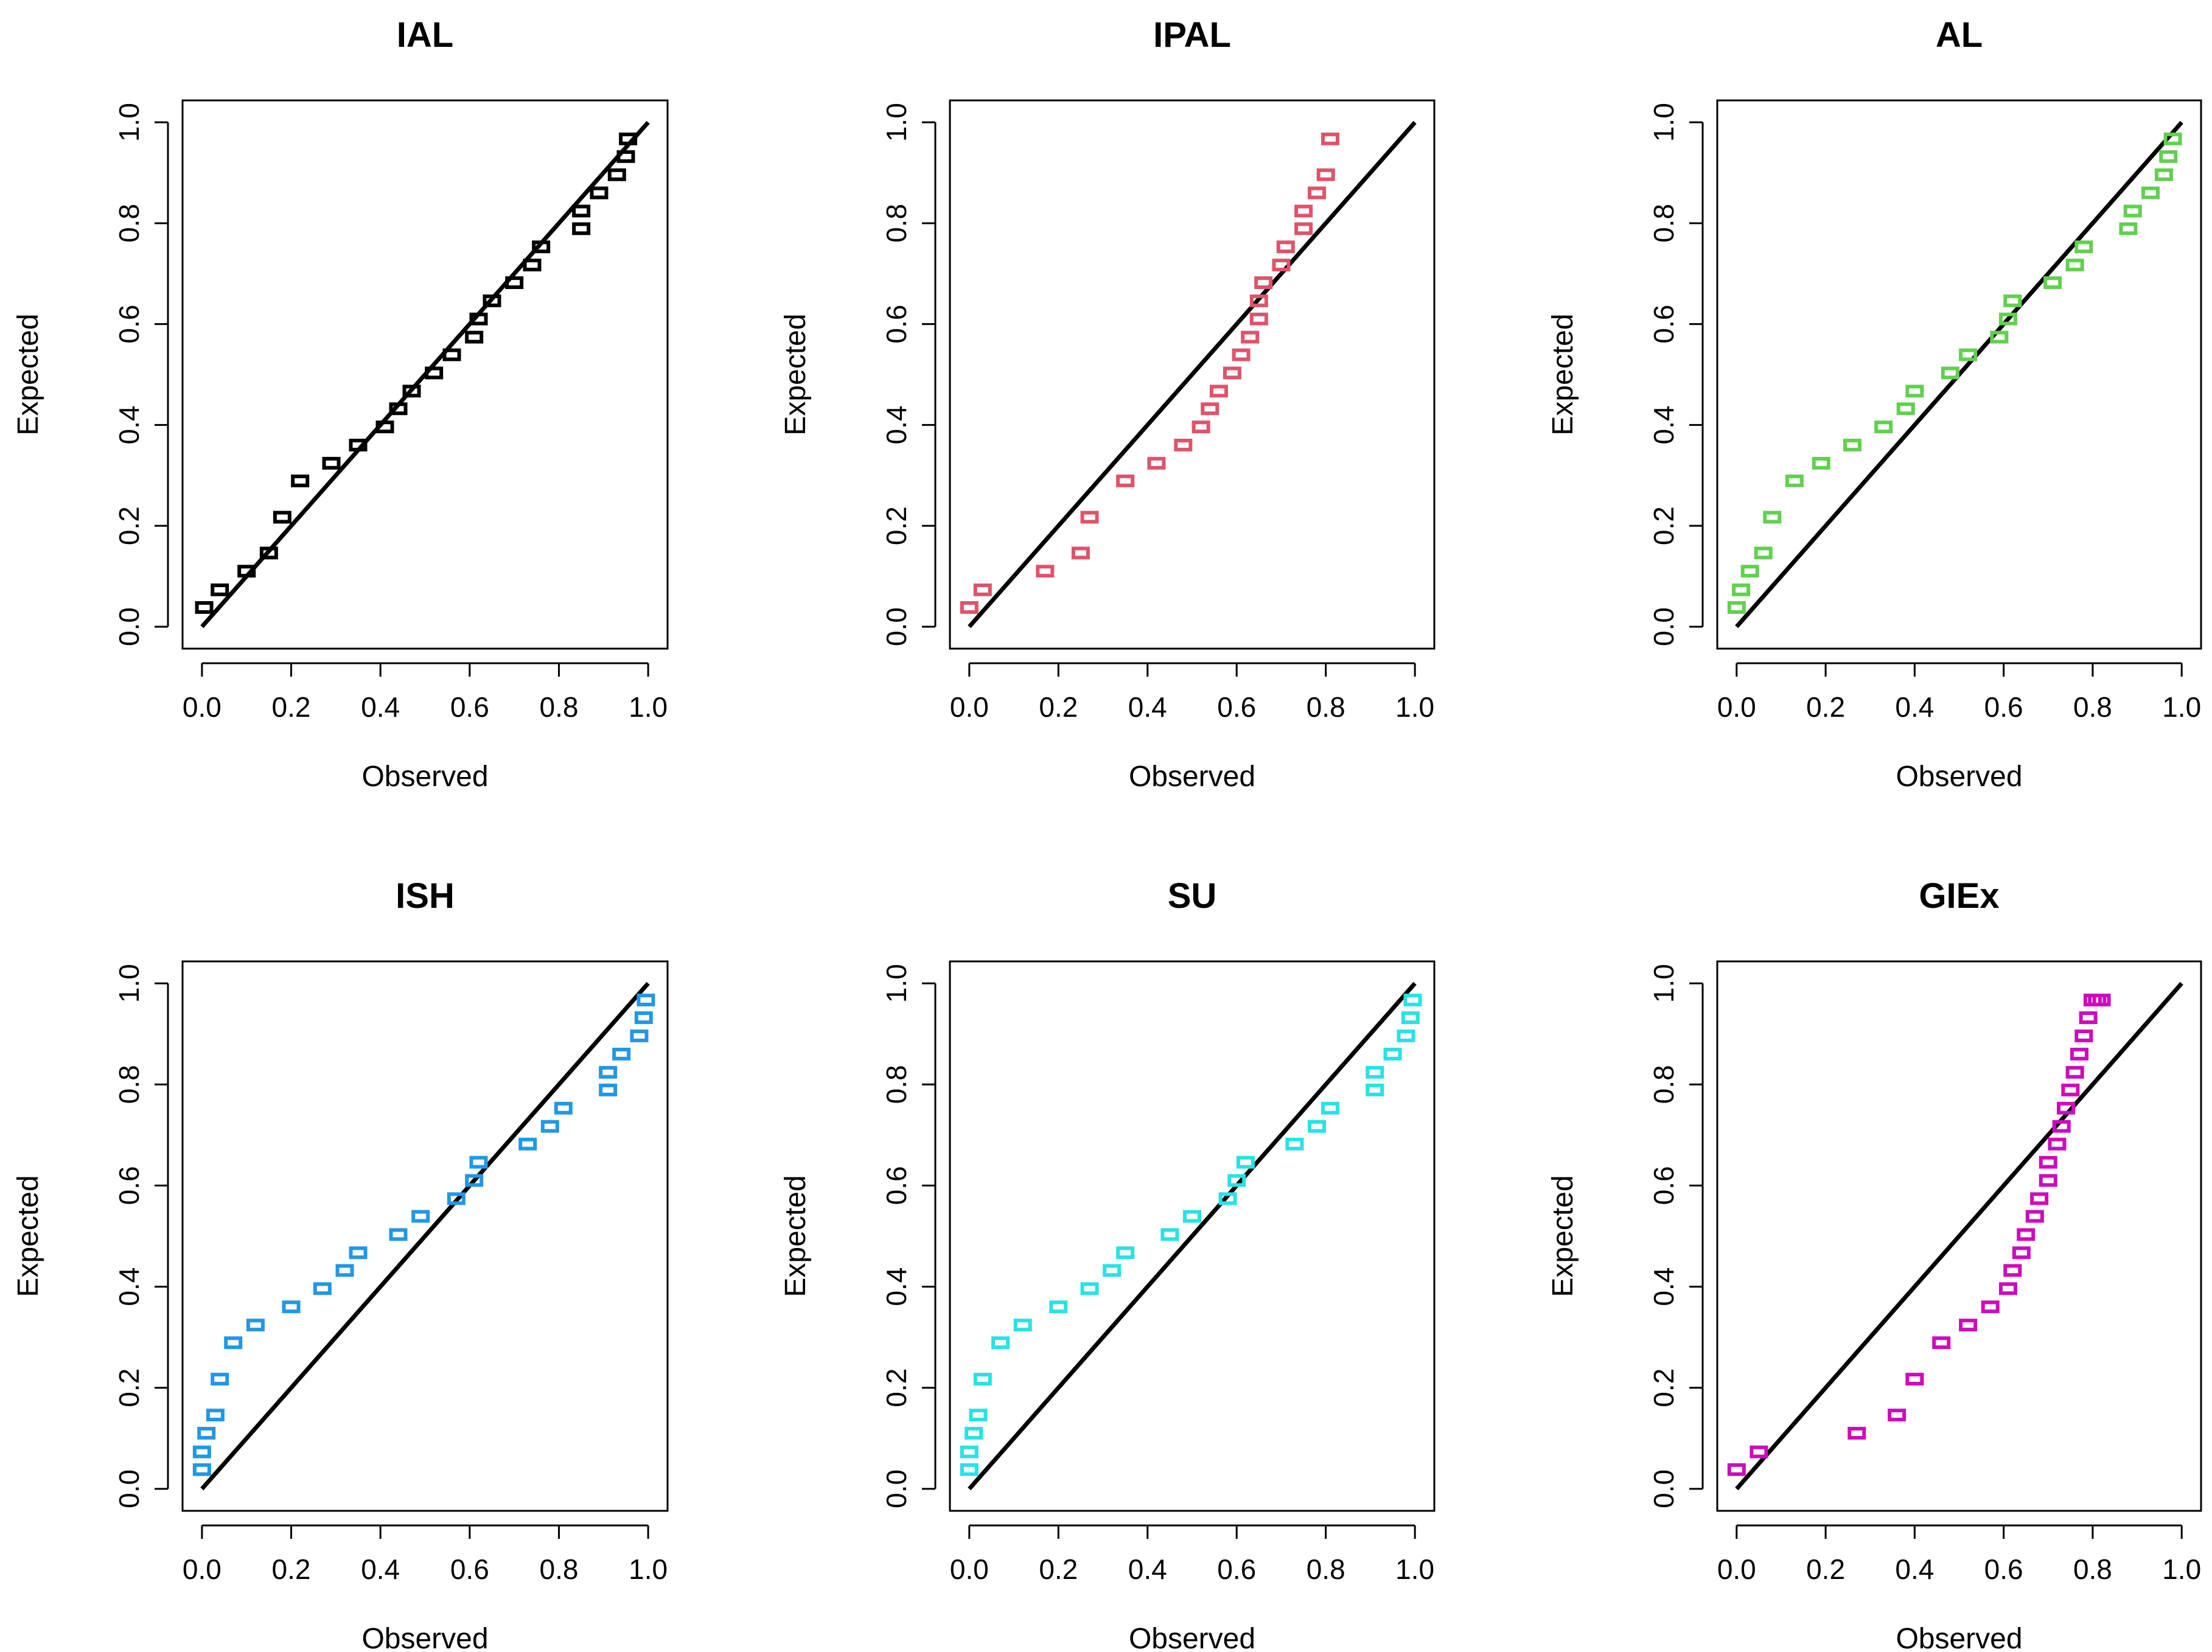 Image resolution: width=2212 pixels, height=1652 pixels. What do you see at coordinates (469, 707) in the screenshot?
I see `x-tick-label: 0.6` at bounding box center [469, 707].